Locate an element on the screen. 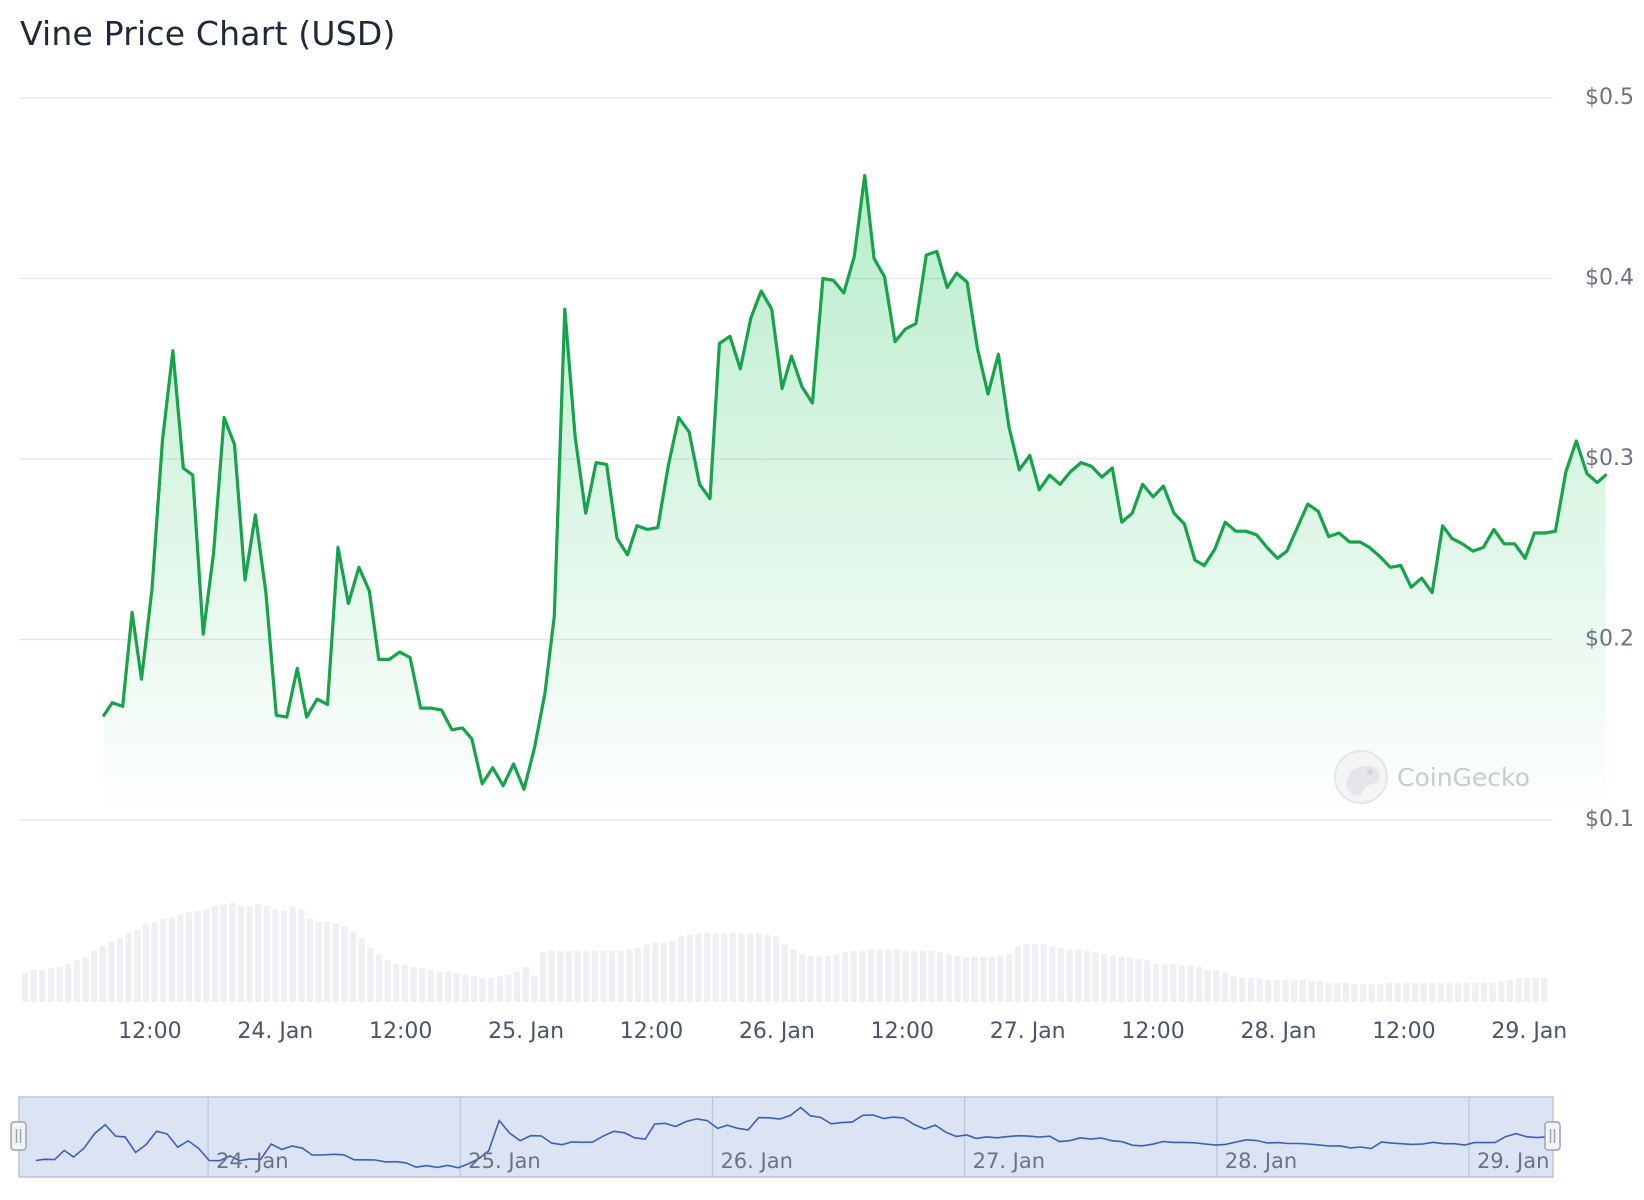 Image resolution: width=1644 pixels, height=1200 pixels. navigator-dividers is located at coordinates (838, 1137).